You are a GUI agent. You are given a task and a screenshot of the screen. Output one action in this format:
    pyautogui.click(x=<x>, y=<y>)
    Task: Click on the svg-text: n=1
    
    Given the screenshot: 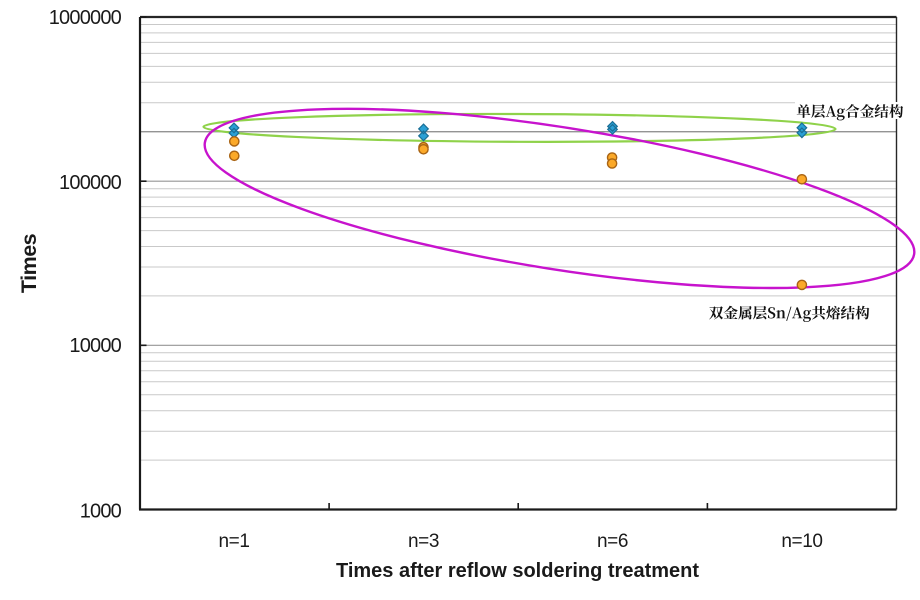 What is the action you would take?
    pyautogui.click(x=233, y=541)
    